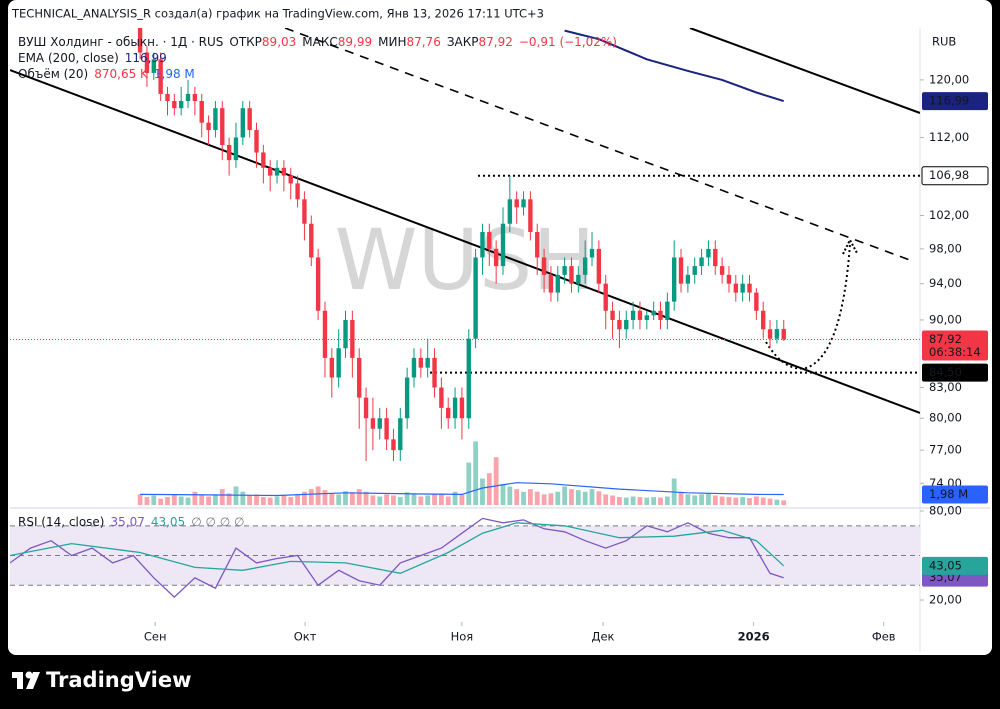 The width and height of the screenshot is (1000, 709). What do you see at coordinates (68, 58) in the screenshot?
I see `ema-name: EMA (200, close)` at bounding box center [68, 58].